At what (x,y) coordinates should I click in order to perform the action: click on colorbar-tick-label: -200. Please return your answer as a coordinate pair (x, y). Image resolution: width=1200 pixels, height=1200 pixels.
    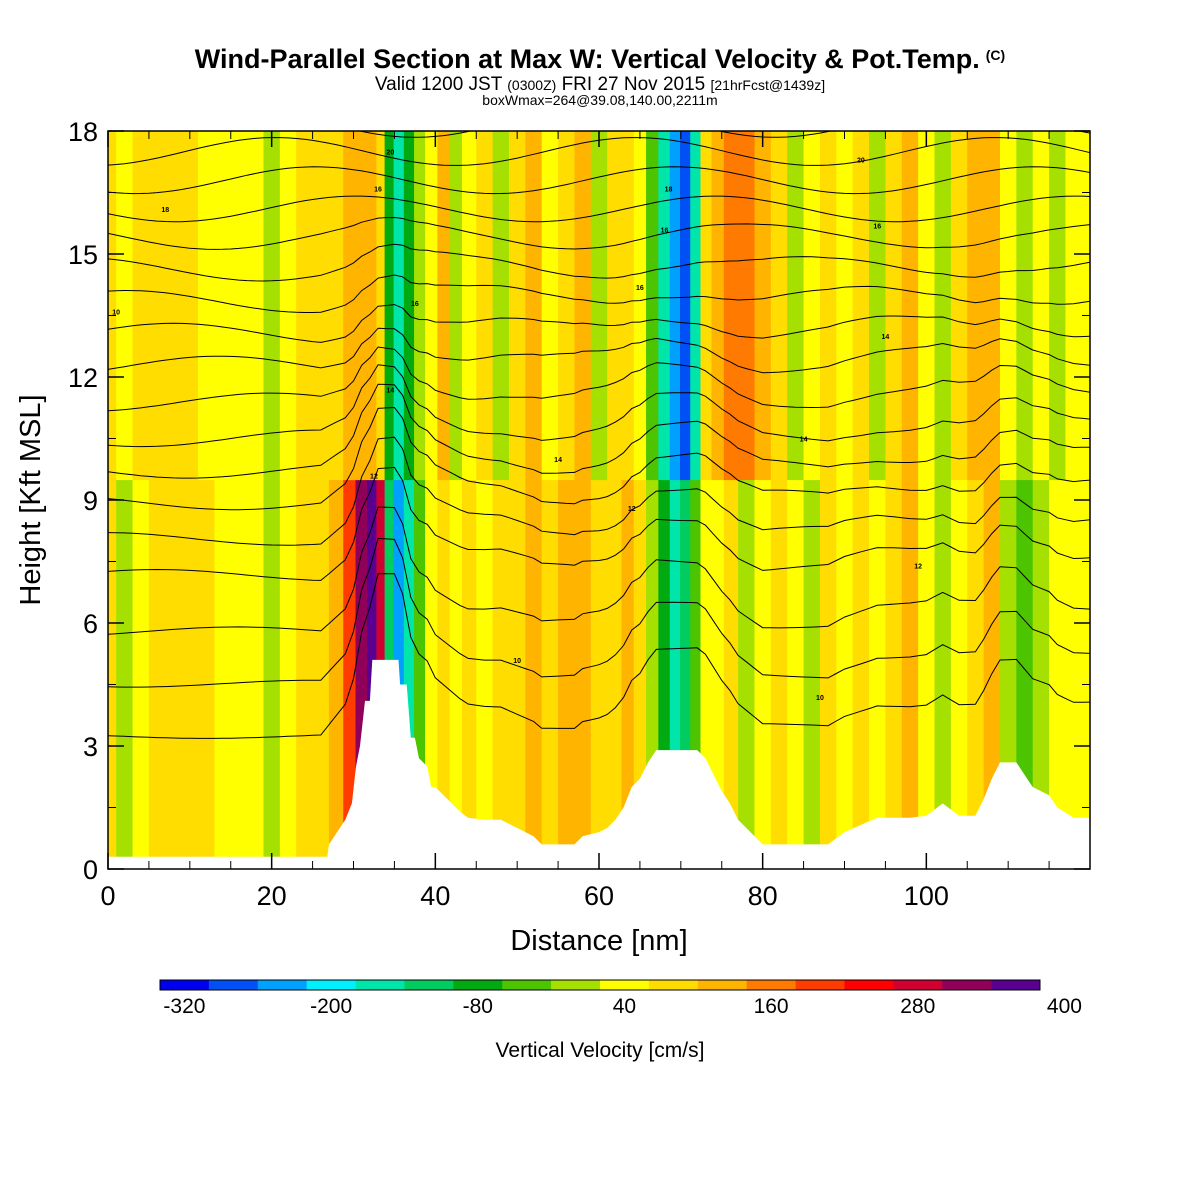
    Looking at the image, I should click on (331, 1006).